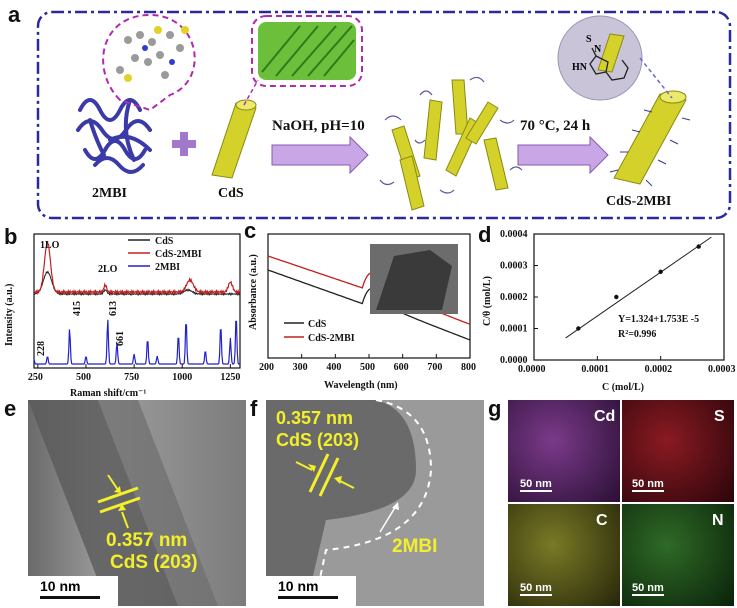 Image resolution: width=737 pixels, height=608 pixels. I want to click on eds-map-n, so click(678, 555).